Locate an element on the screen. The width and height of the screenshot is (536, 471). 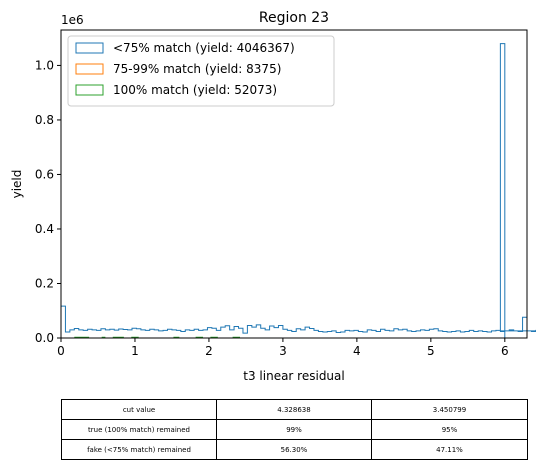
y-axis-ticks: 0.0 0.2 0.4 0.6 0.8 1.0 is located at coordinates (48, 201).